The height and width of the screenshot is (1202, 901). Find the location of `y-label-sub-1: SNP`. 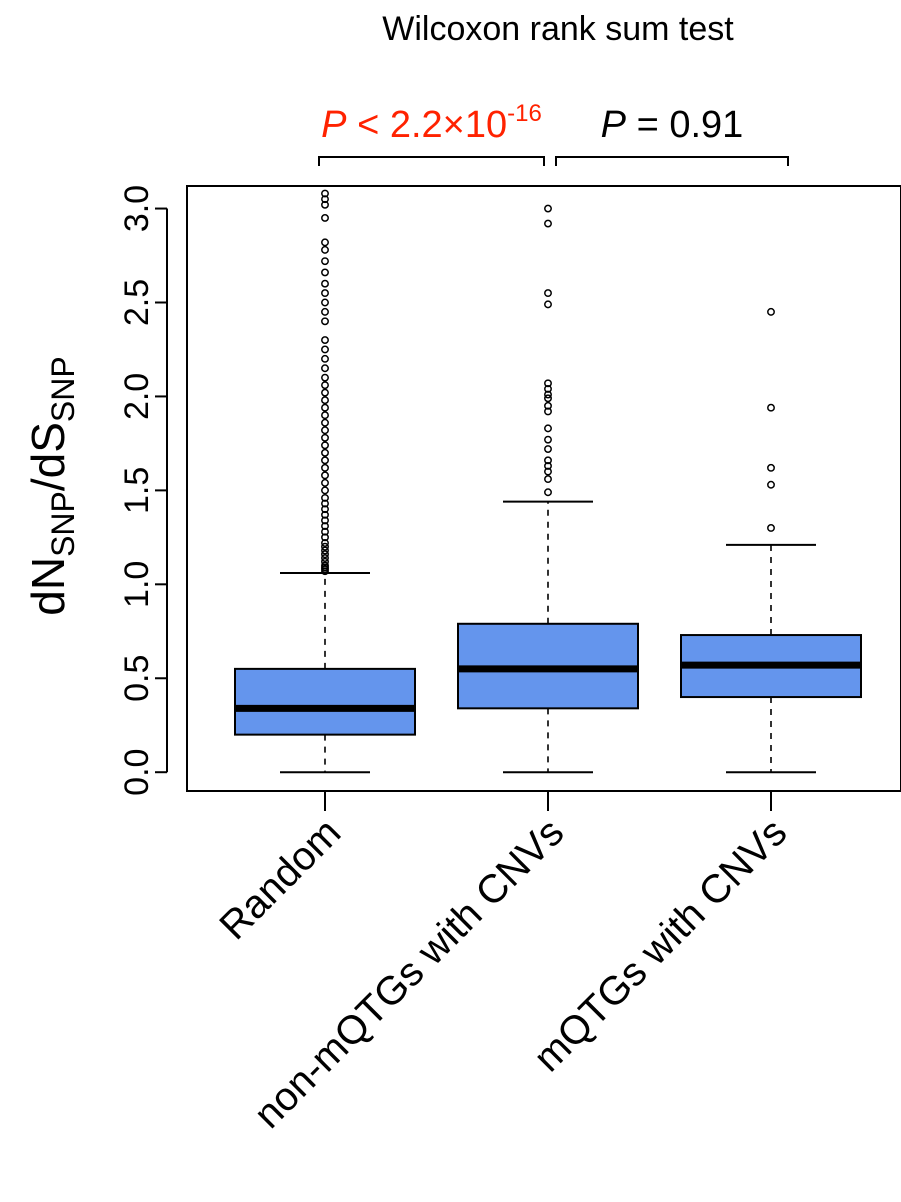

y-label-sub-1: SNP is located at coordinates (63, 524).